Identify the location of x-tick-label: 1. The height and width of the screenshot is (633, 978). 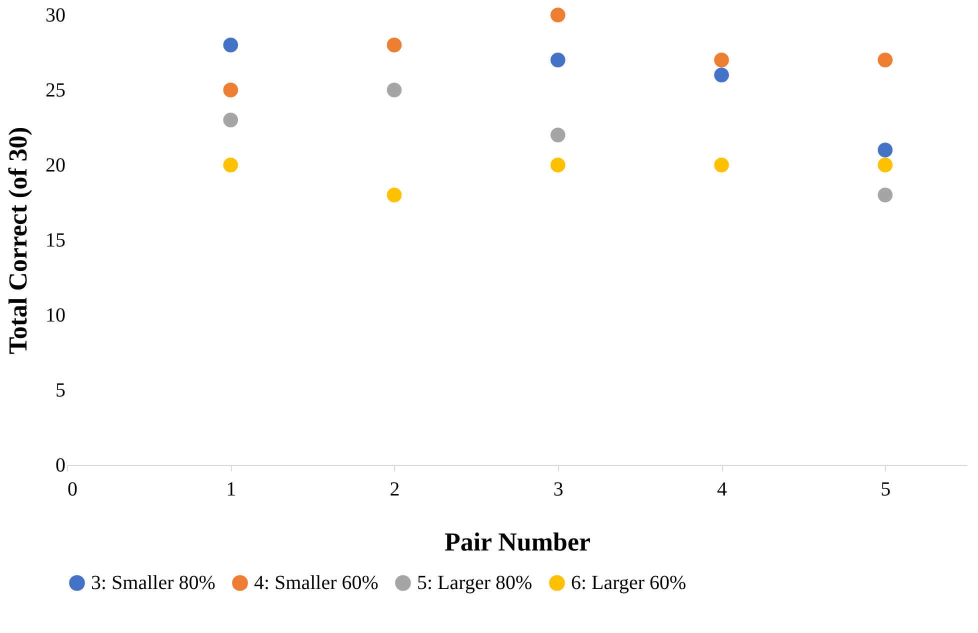
(231, 489).